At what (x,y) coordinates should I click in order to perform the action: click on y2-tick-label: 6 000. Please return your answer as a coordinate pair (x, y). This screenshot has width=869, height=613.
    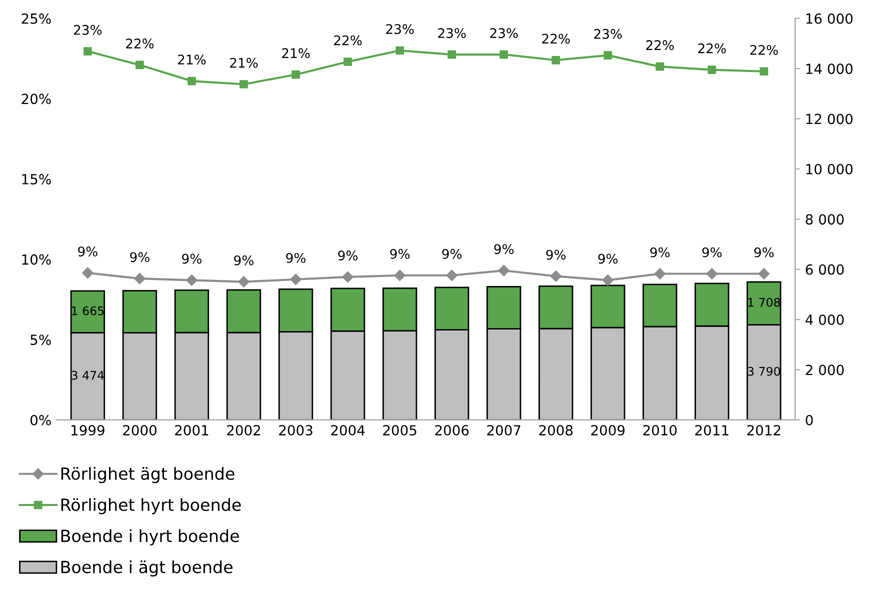
    Looking at the image, I should click on (825, 269).